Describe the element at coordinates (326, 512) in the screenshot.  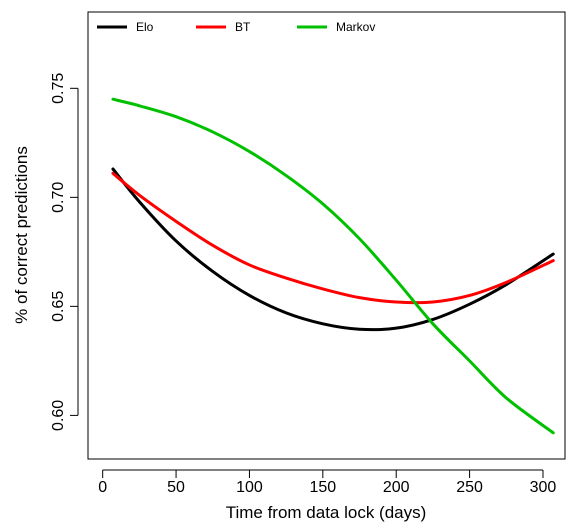
I see `x-axis-label: Time from data lock (days)` at that location.